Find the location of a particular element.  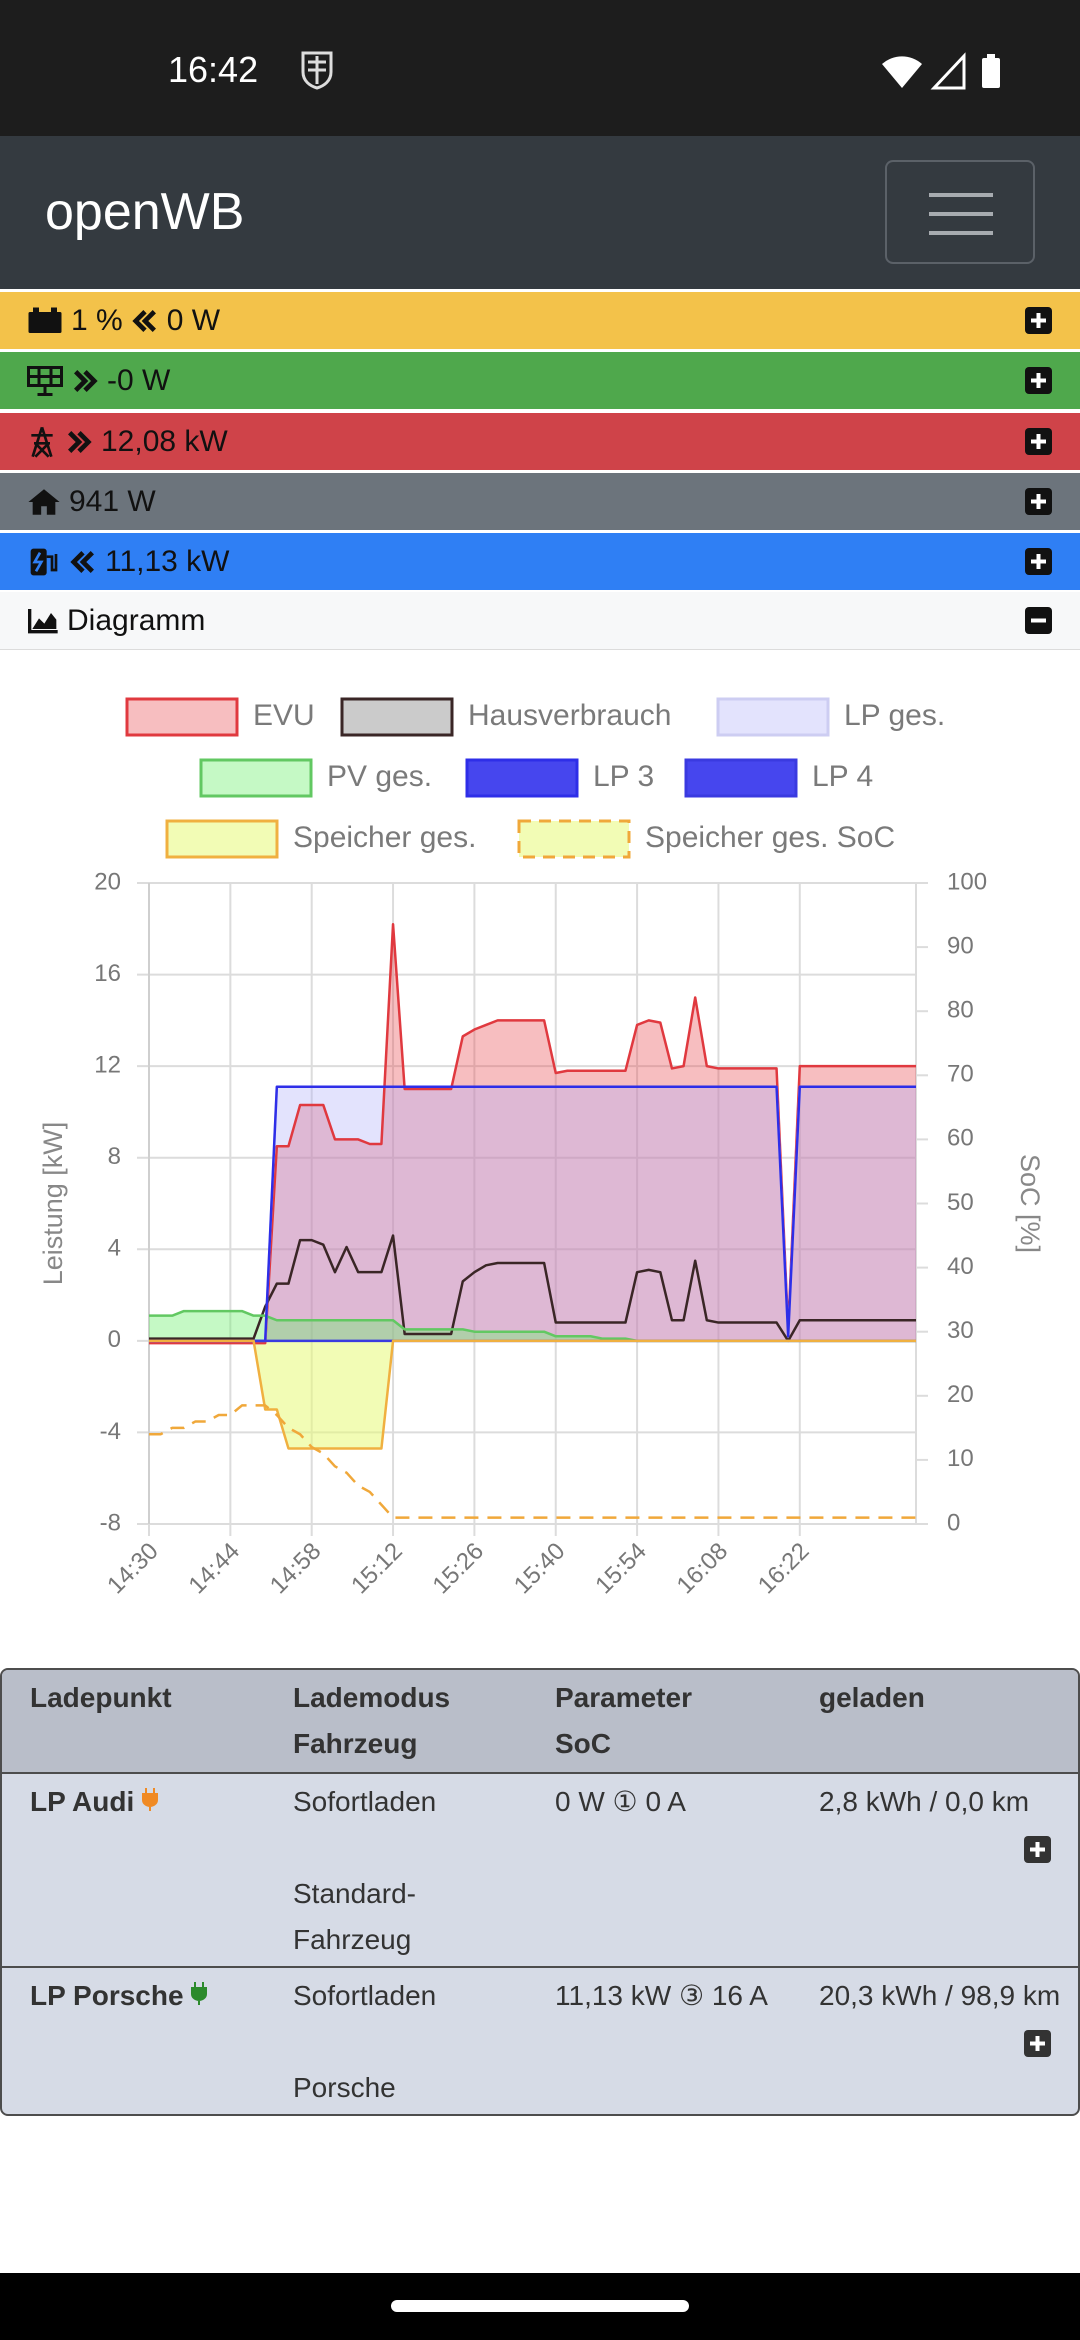

legend-label: Speicher ges. SoC is located at coordinates (770, 837).